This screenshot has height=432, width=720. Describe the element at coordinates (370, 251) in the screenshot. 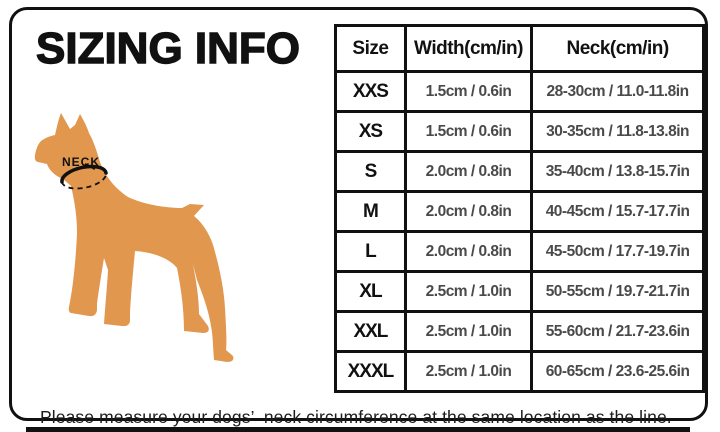

I see `size-cell: L` at that location.